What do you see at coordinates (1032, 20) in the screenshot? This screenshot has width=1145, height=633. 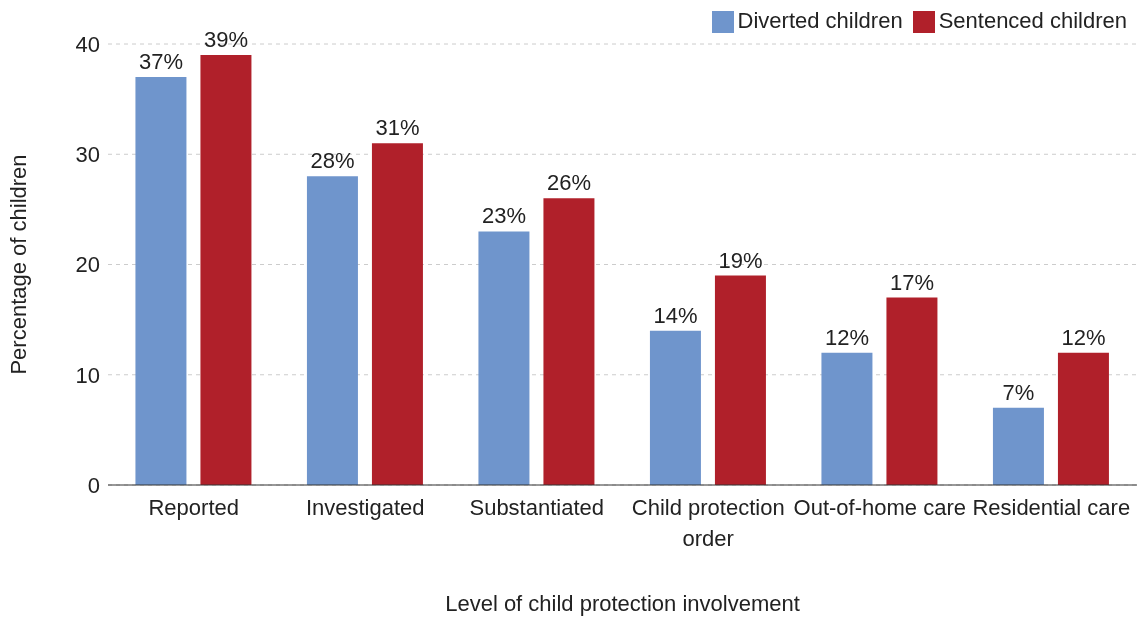 I see `legend-label: Sentenced children` at bounding box center [1032, 20].